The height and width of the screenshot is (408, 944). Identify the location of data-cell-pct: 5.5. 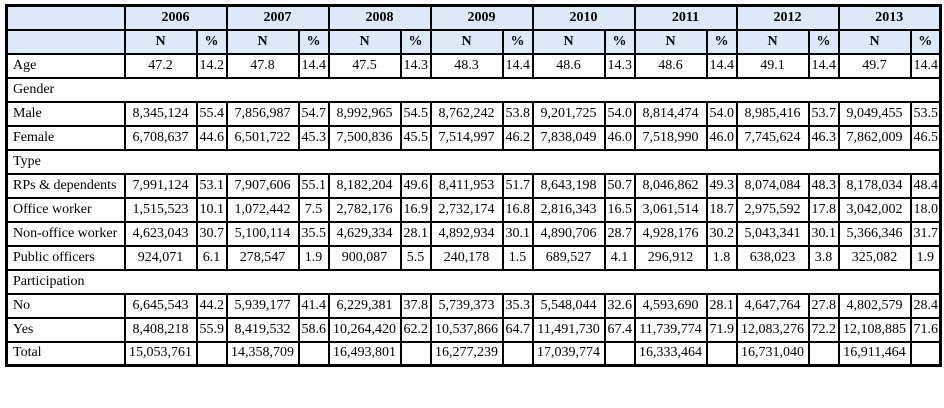
(415, 257).